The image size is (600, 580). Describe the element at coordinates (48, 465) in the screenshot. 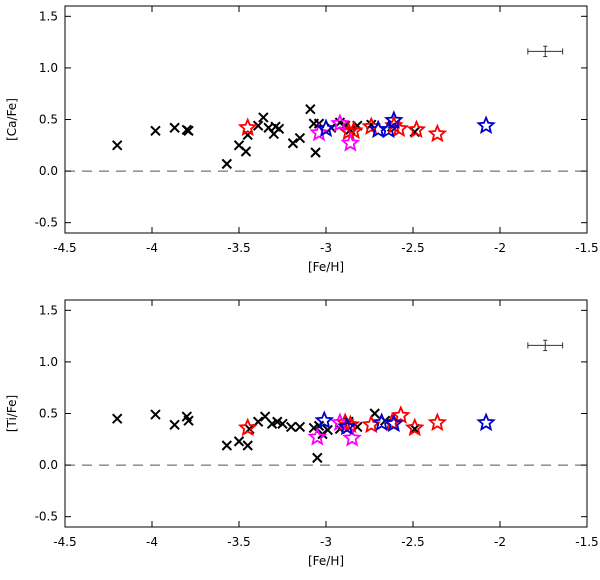

I see `y-tick-label: 0.0` at that location.